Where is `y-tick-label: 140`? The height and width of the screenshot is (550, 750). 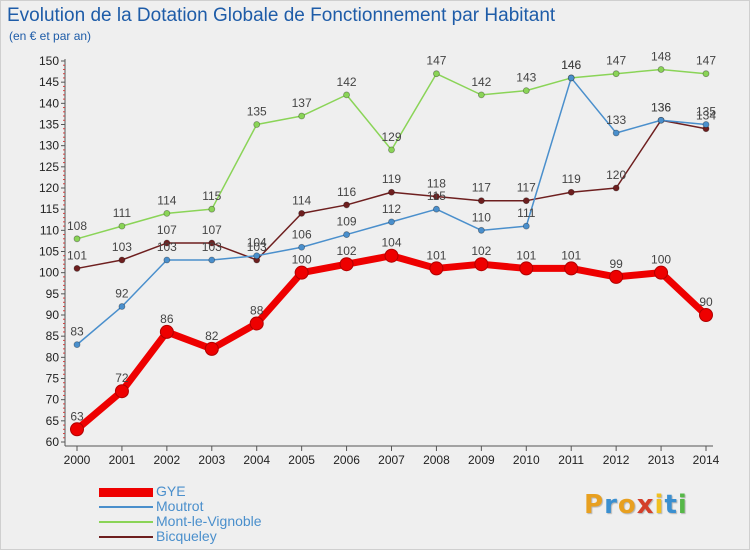 y-tick-label: 140 is located at coordinates (49, 103).